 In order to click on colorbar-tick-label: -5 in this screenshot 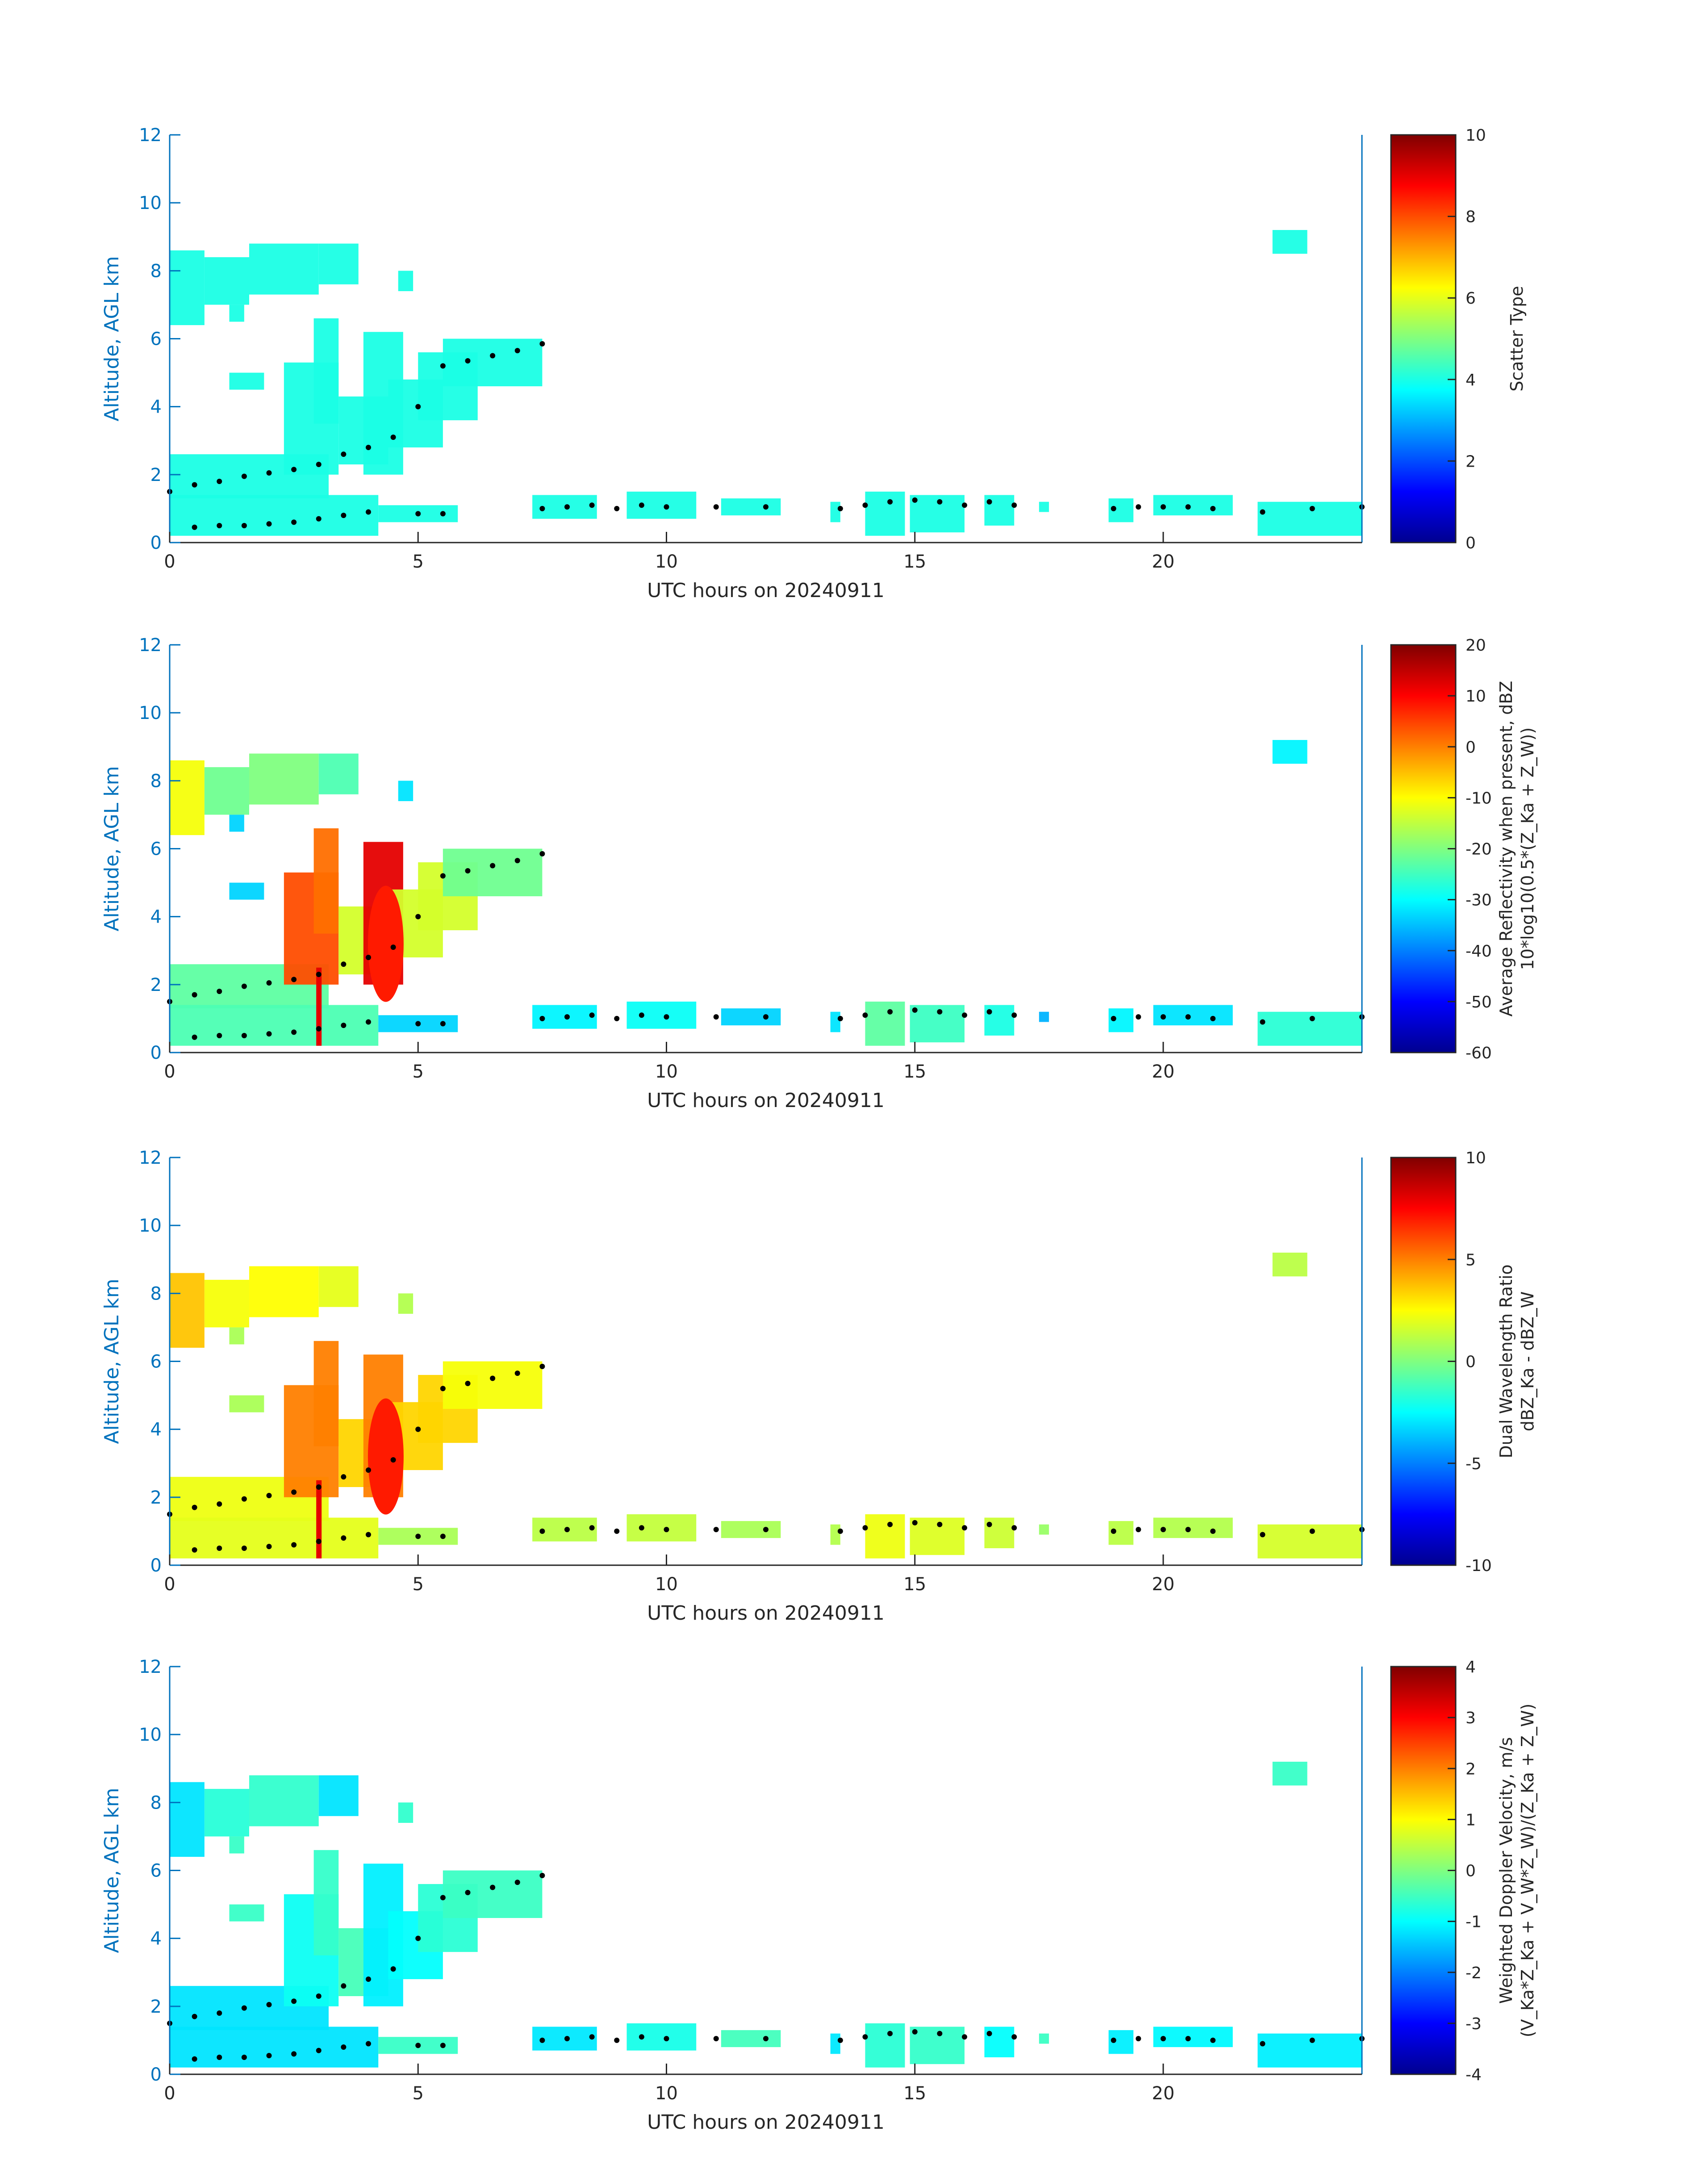, I will do `click(1474, 1464)`.